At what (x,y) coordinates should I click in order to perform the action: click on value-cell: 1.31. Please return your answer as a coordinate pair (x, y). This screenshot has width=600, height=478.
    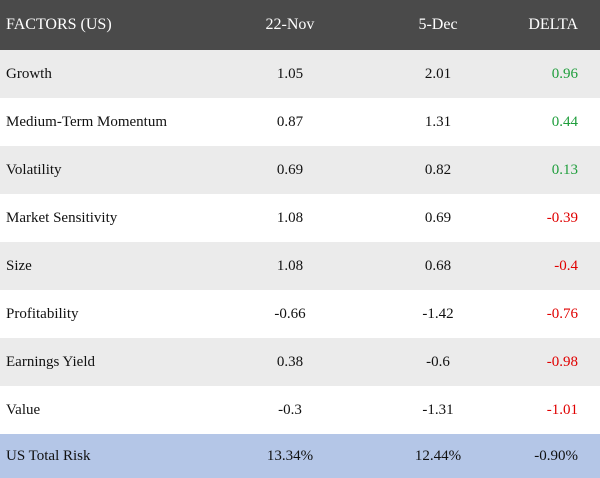
    Looking at the image, I should click on (420, 122).